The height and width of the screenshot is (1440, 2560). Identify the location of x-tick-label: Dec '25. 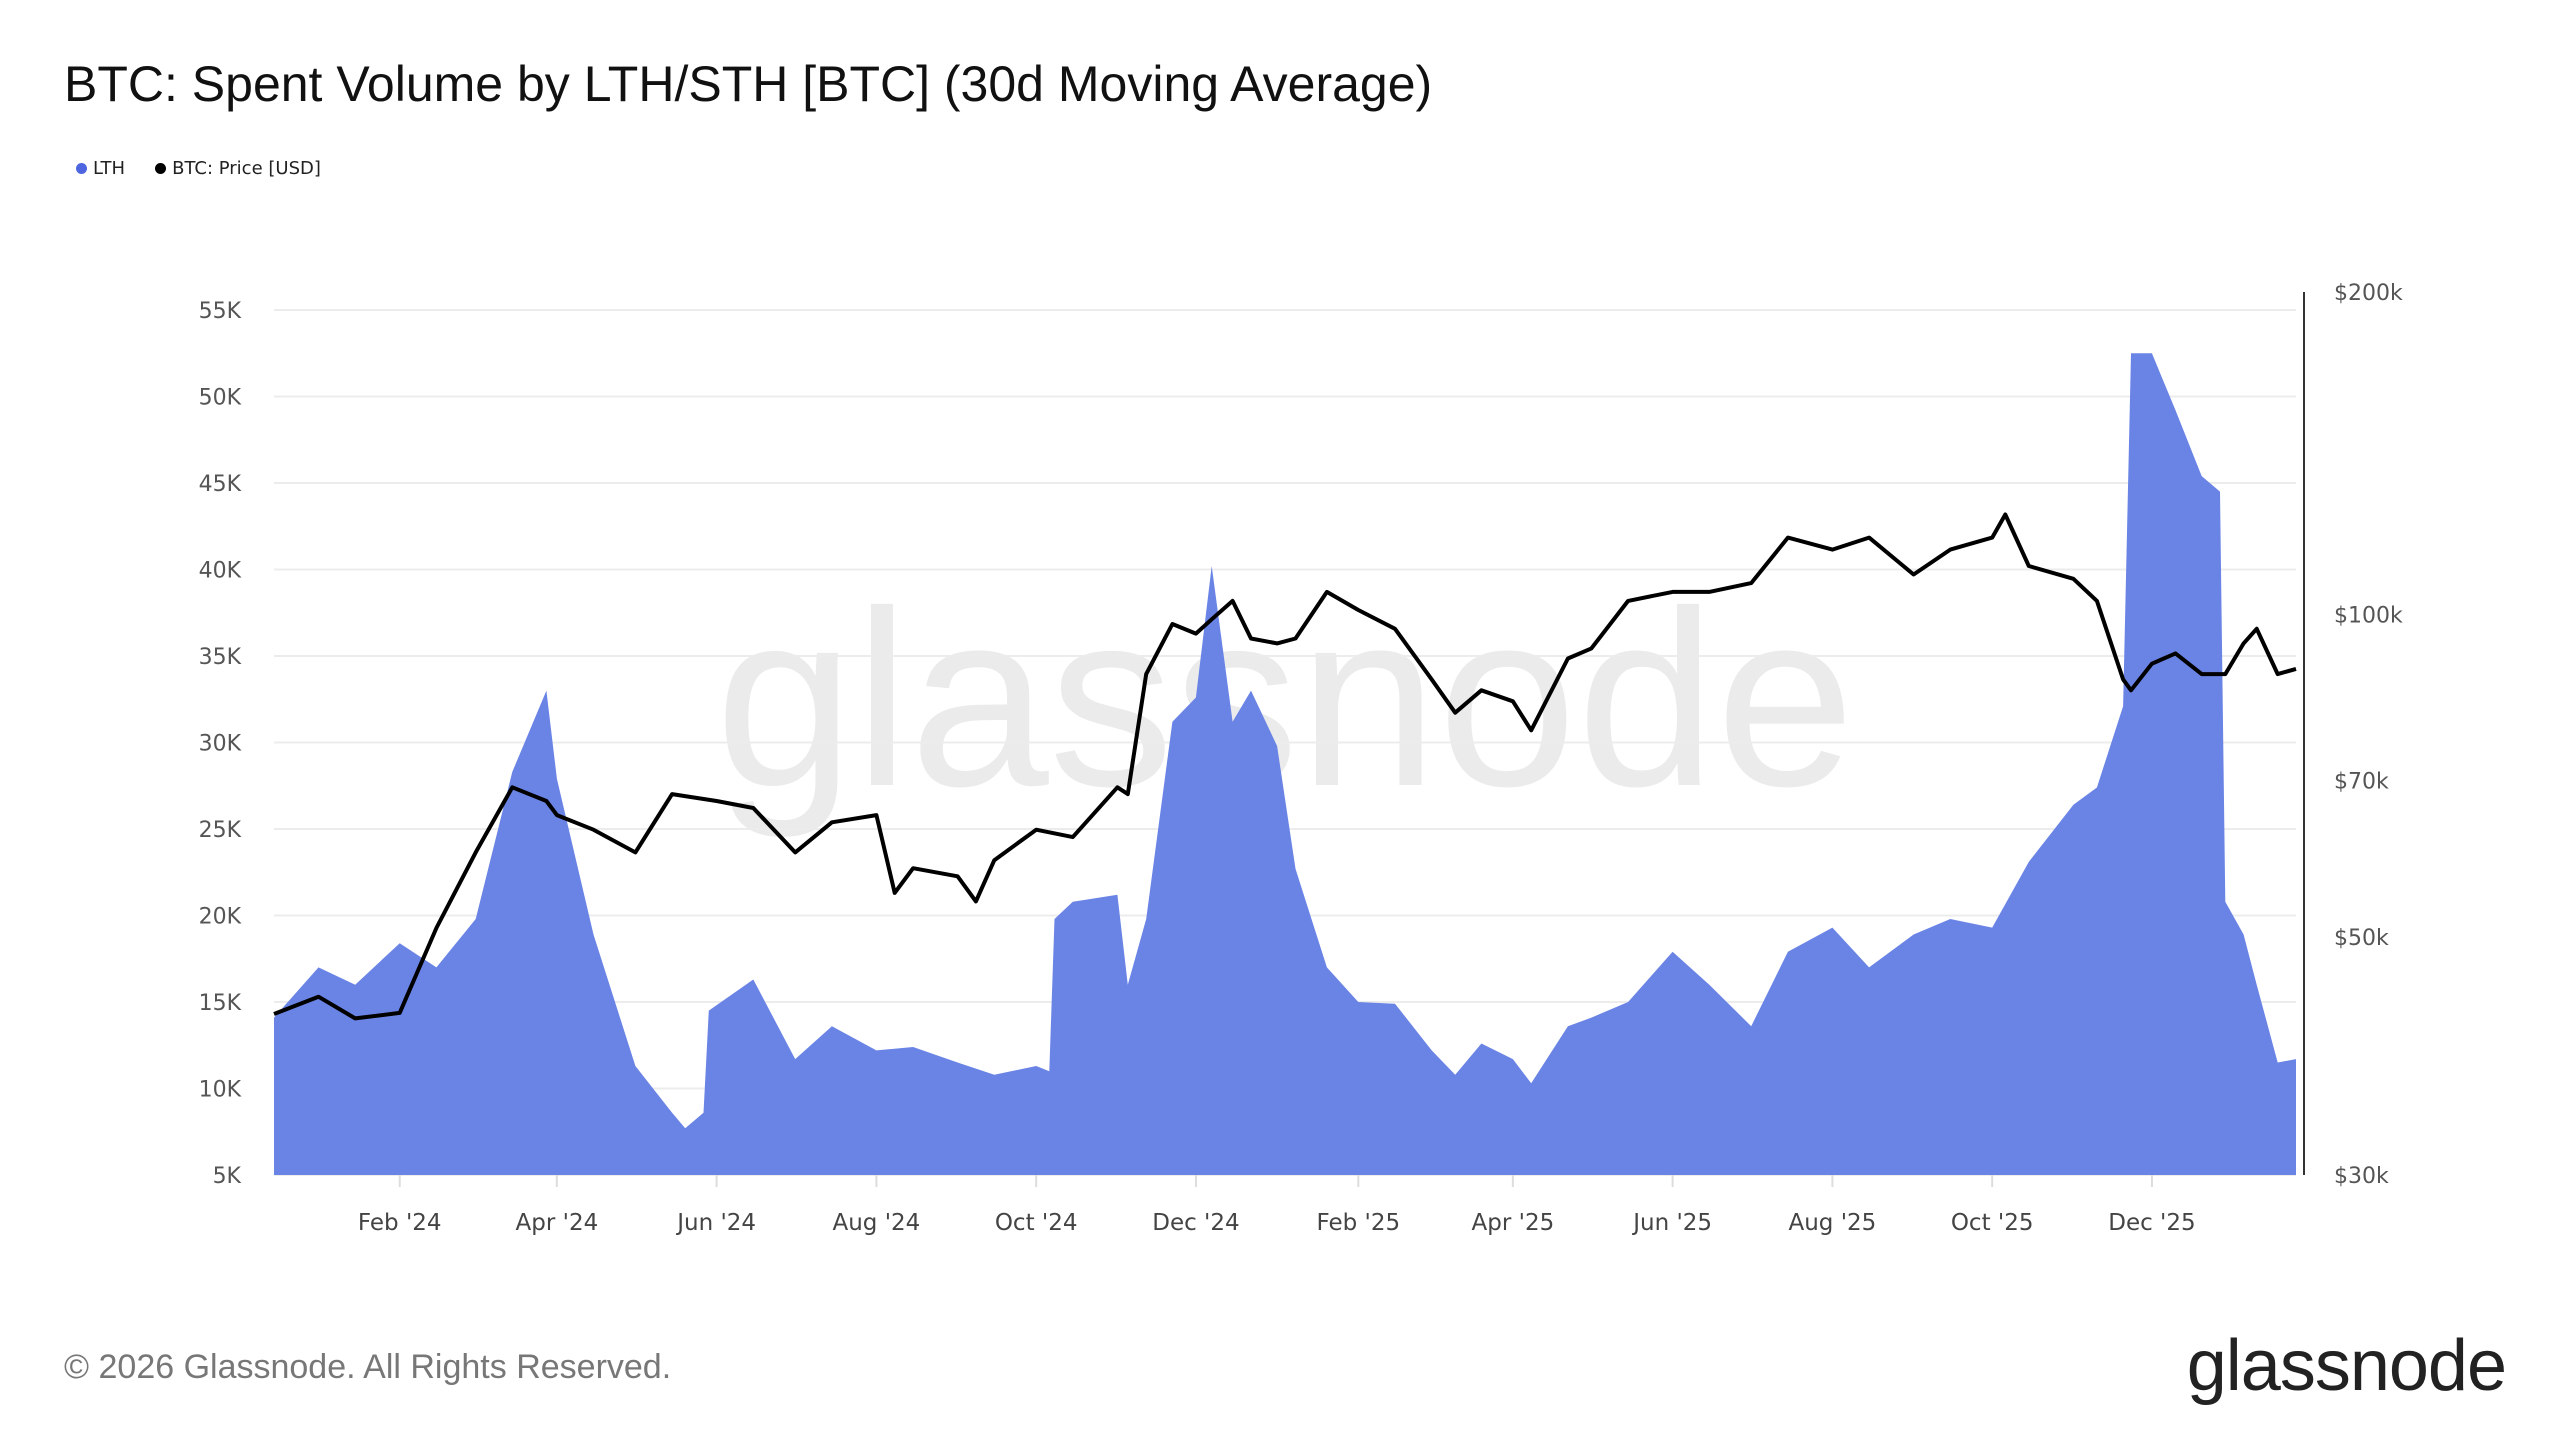
(2151, 1223).